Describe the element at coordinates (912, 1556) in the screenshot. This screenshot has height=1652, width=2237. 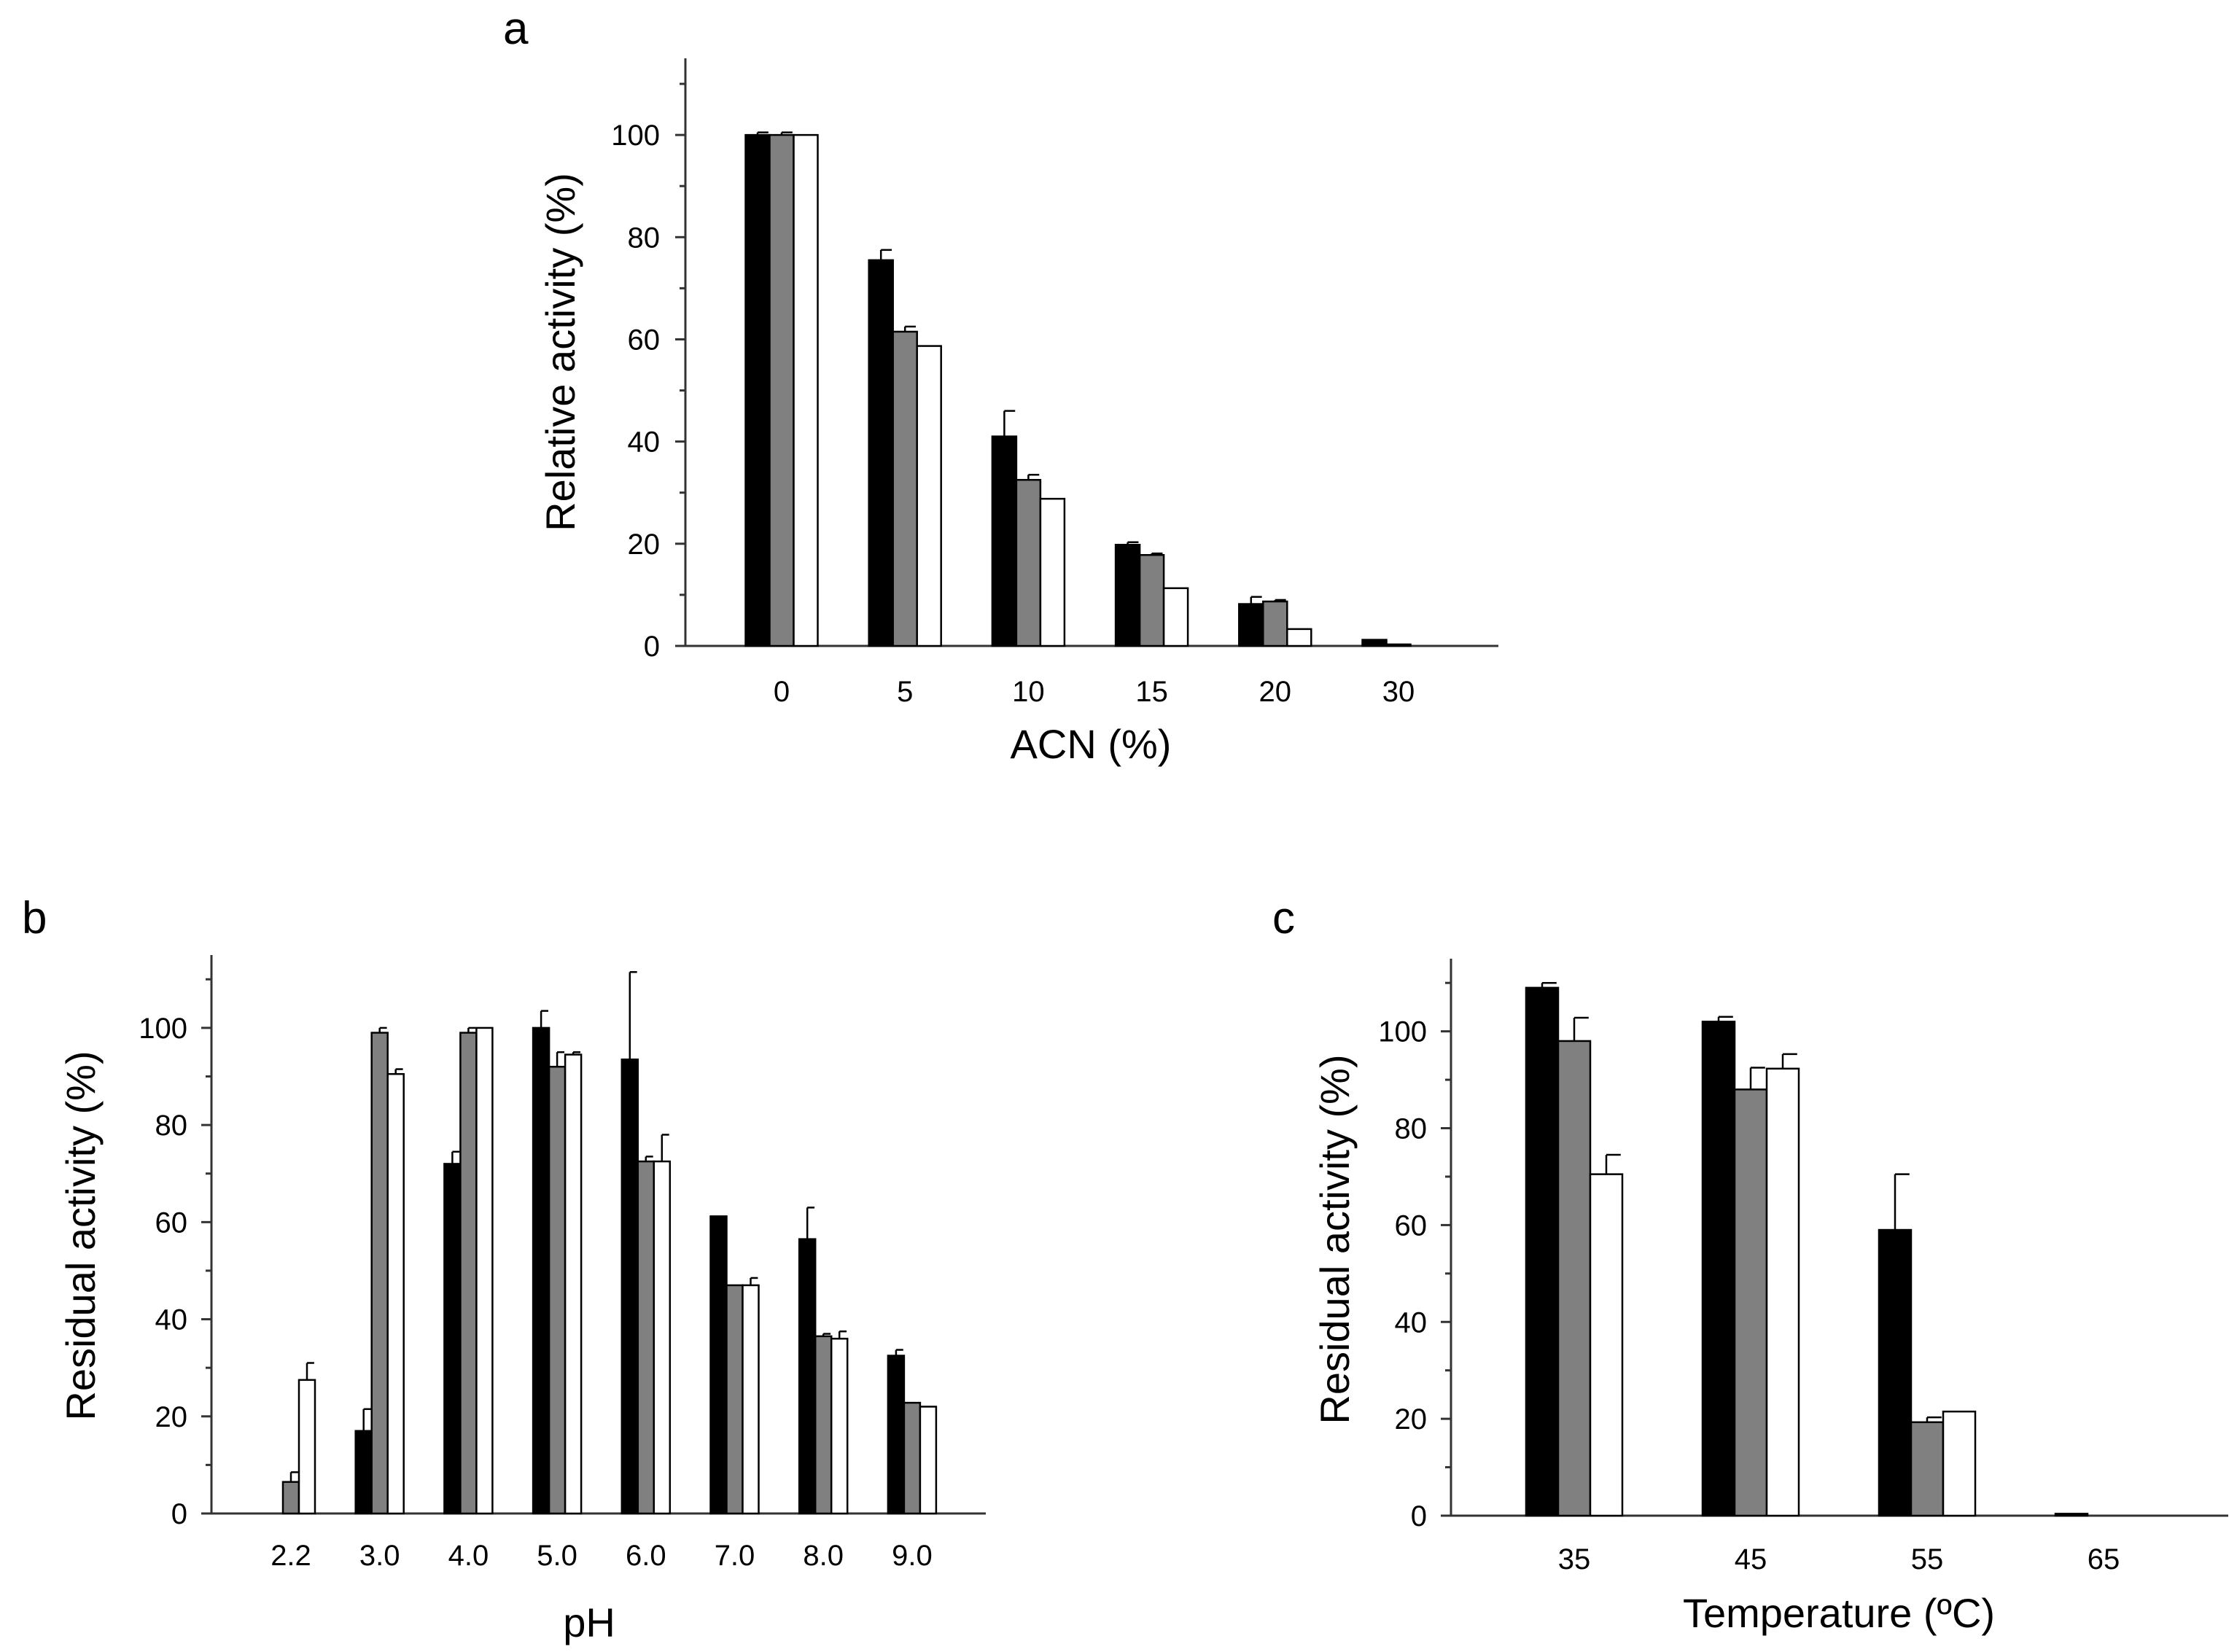
I see `x-tick-label: 9.0` at that location.